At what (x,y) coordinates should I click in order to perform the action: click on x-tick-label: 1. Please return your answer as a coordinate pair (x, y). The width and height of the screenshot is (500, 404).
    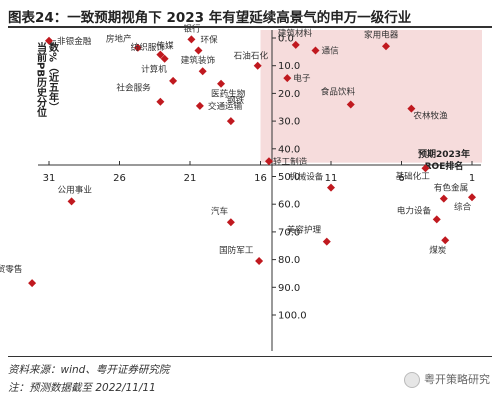
    Looking at the image, I should click on (472, 178).